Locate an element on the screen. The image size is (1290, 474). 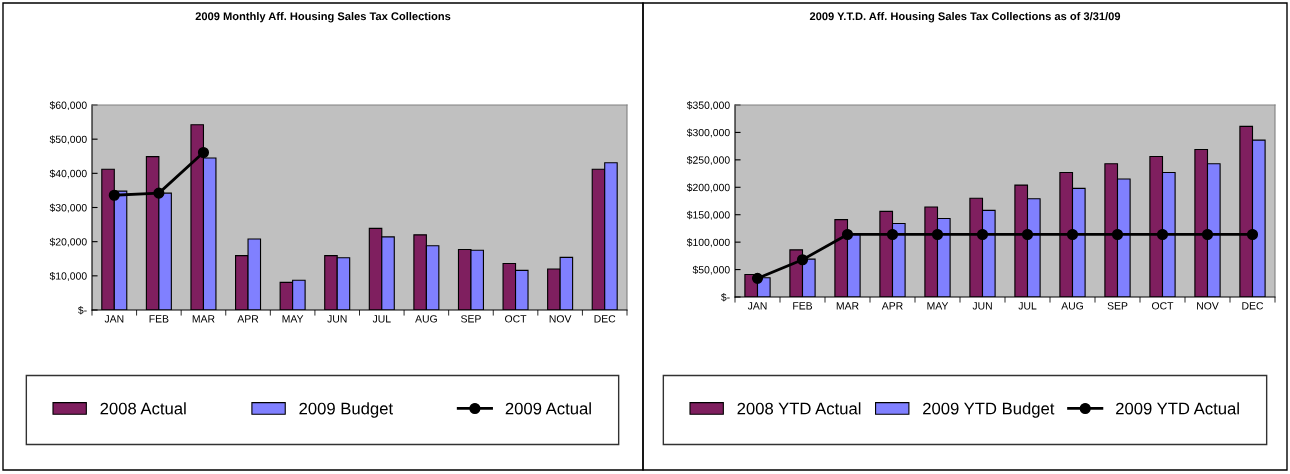
y-tick-label: $300,000 is located at coordinates (708, 133).